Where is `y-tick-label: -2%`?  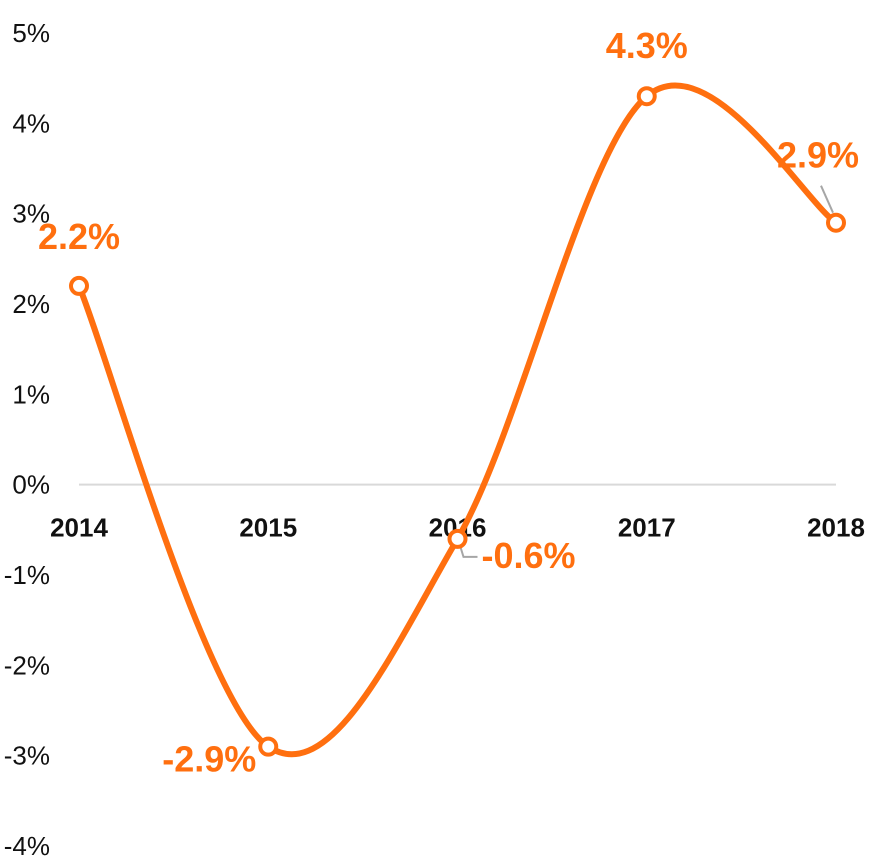 y-tick-label: -2% is located at coordinates (27, 665).